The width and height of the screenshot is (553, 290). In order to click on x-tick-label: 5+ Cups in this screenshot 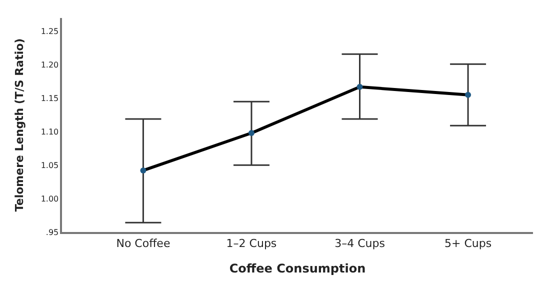, I will do `click(468, 243)`.